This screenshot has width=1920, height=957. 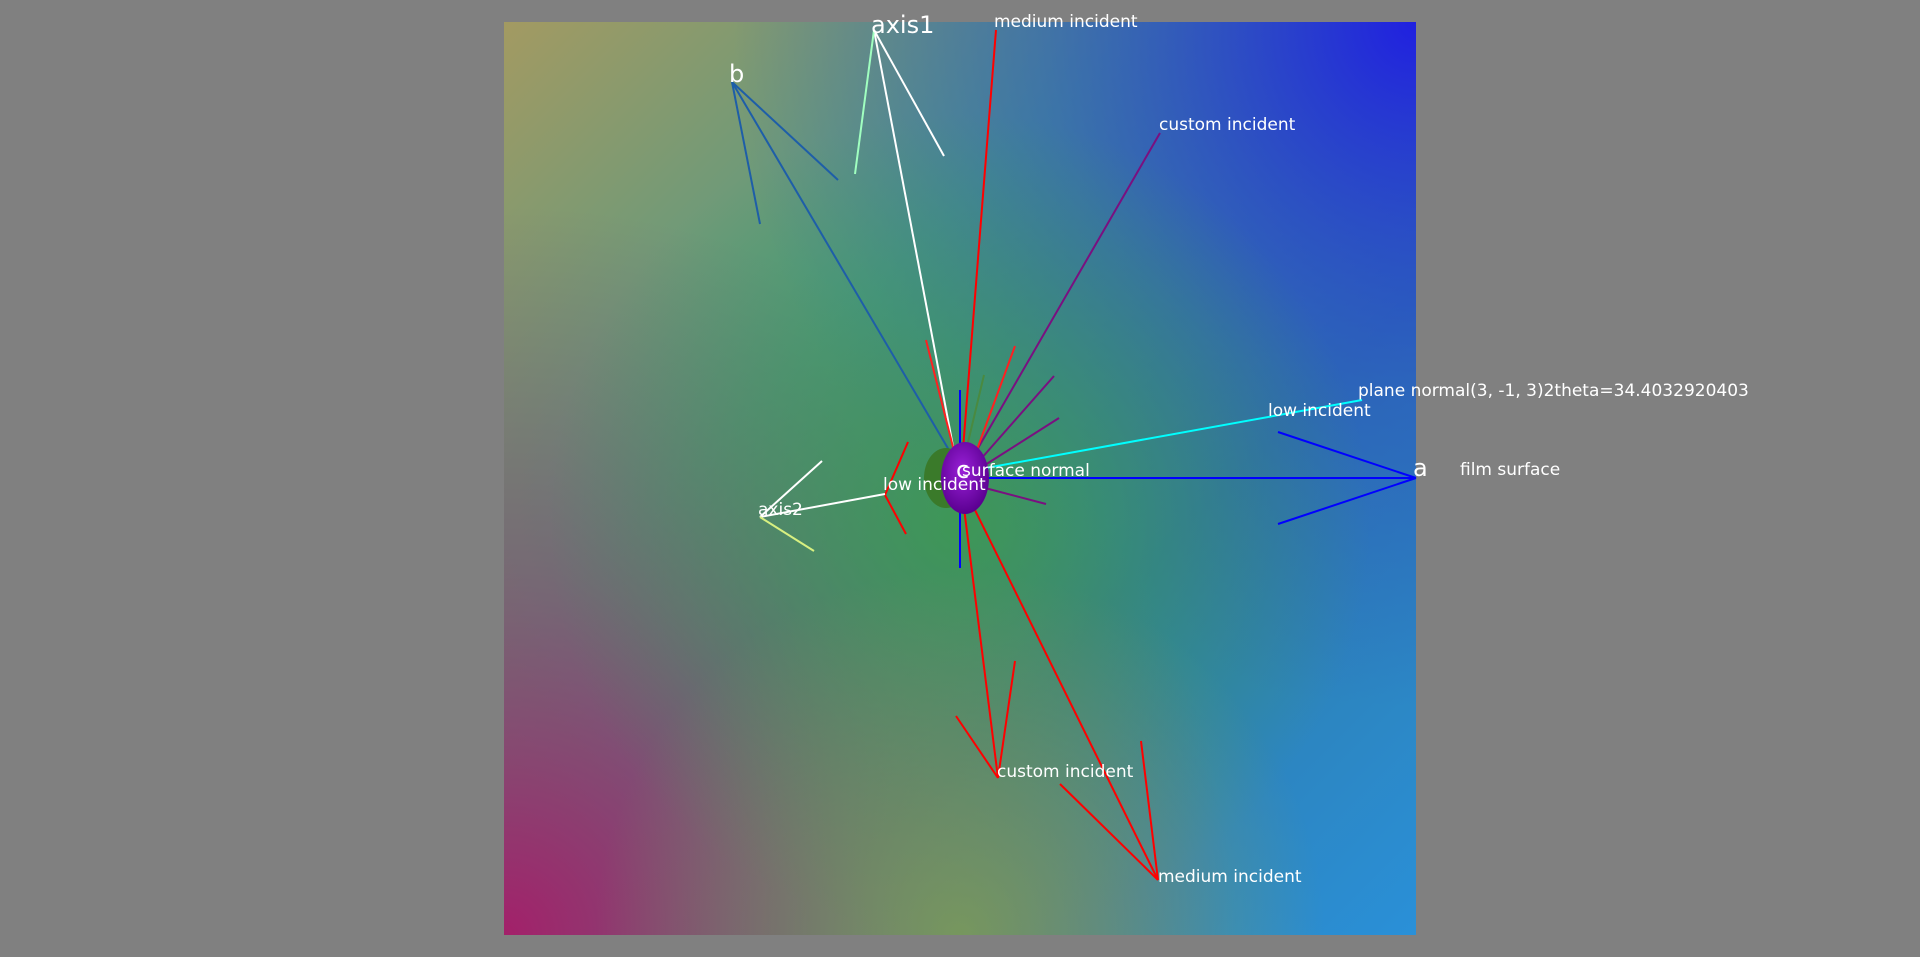 What do you see at coordinates (1066, 22) in the screenshot?
I see `medium-incident-top-label: medium incident` at bounding box center [1066, 22].